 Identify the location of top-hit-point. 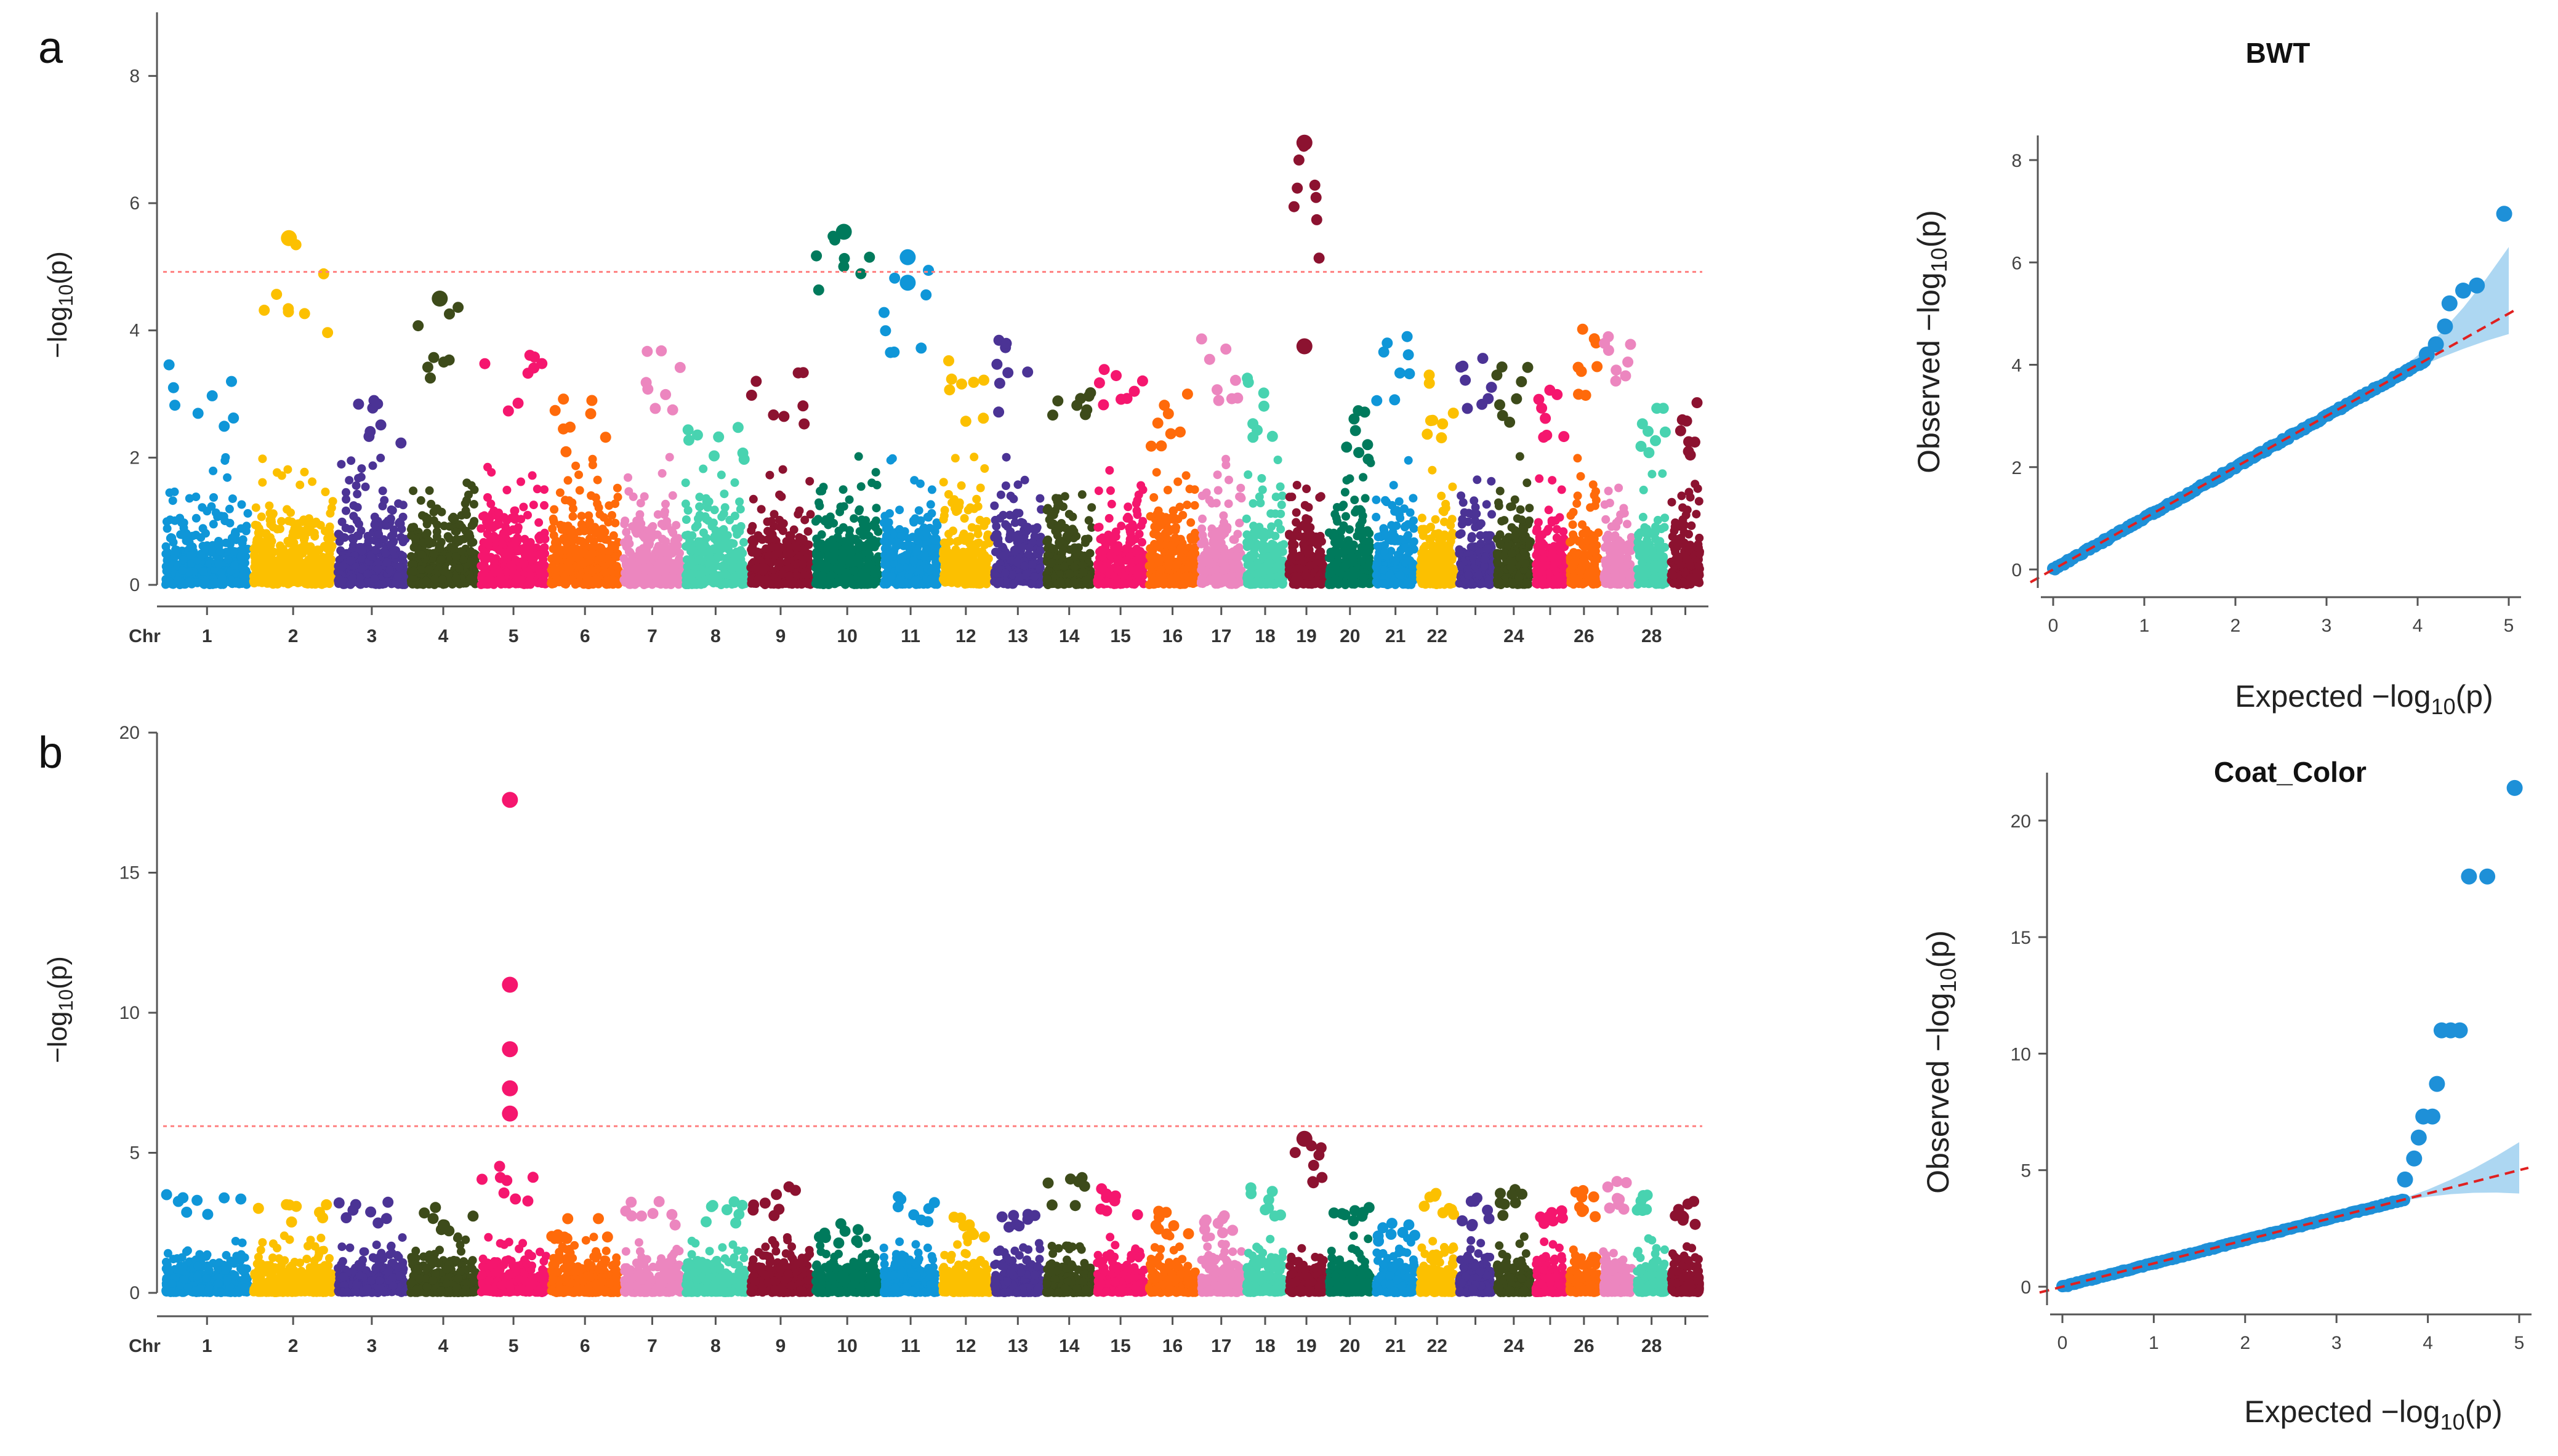
(289, 238).